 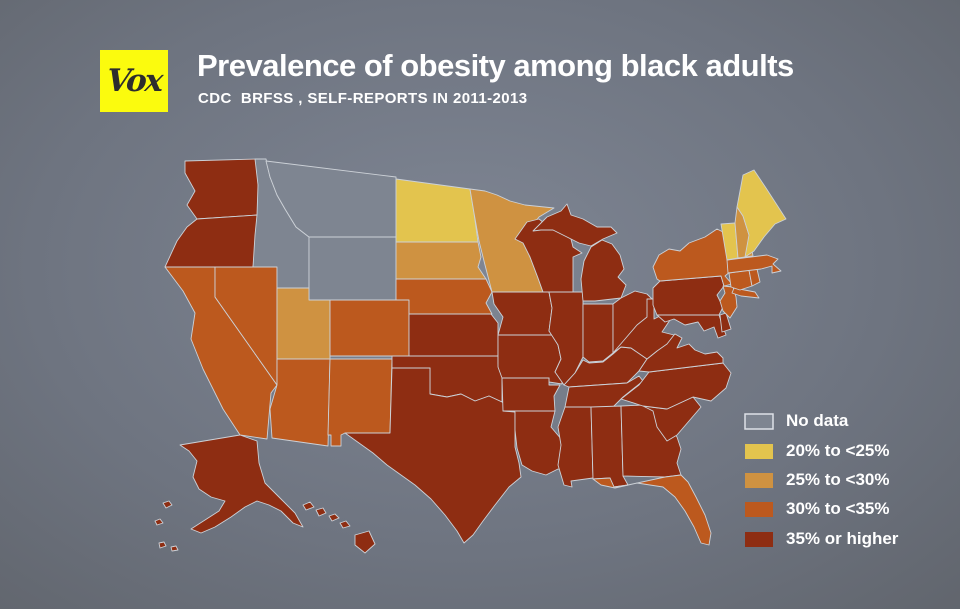 What do you see at coordinates (339, 527) in the screenshot?
I see `state-hi` at bounding box center [339, 527].